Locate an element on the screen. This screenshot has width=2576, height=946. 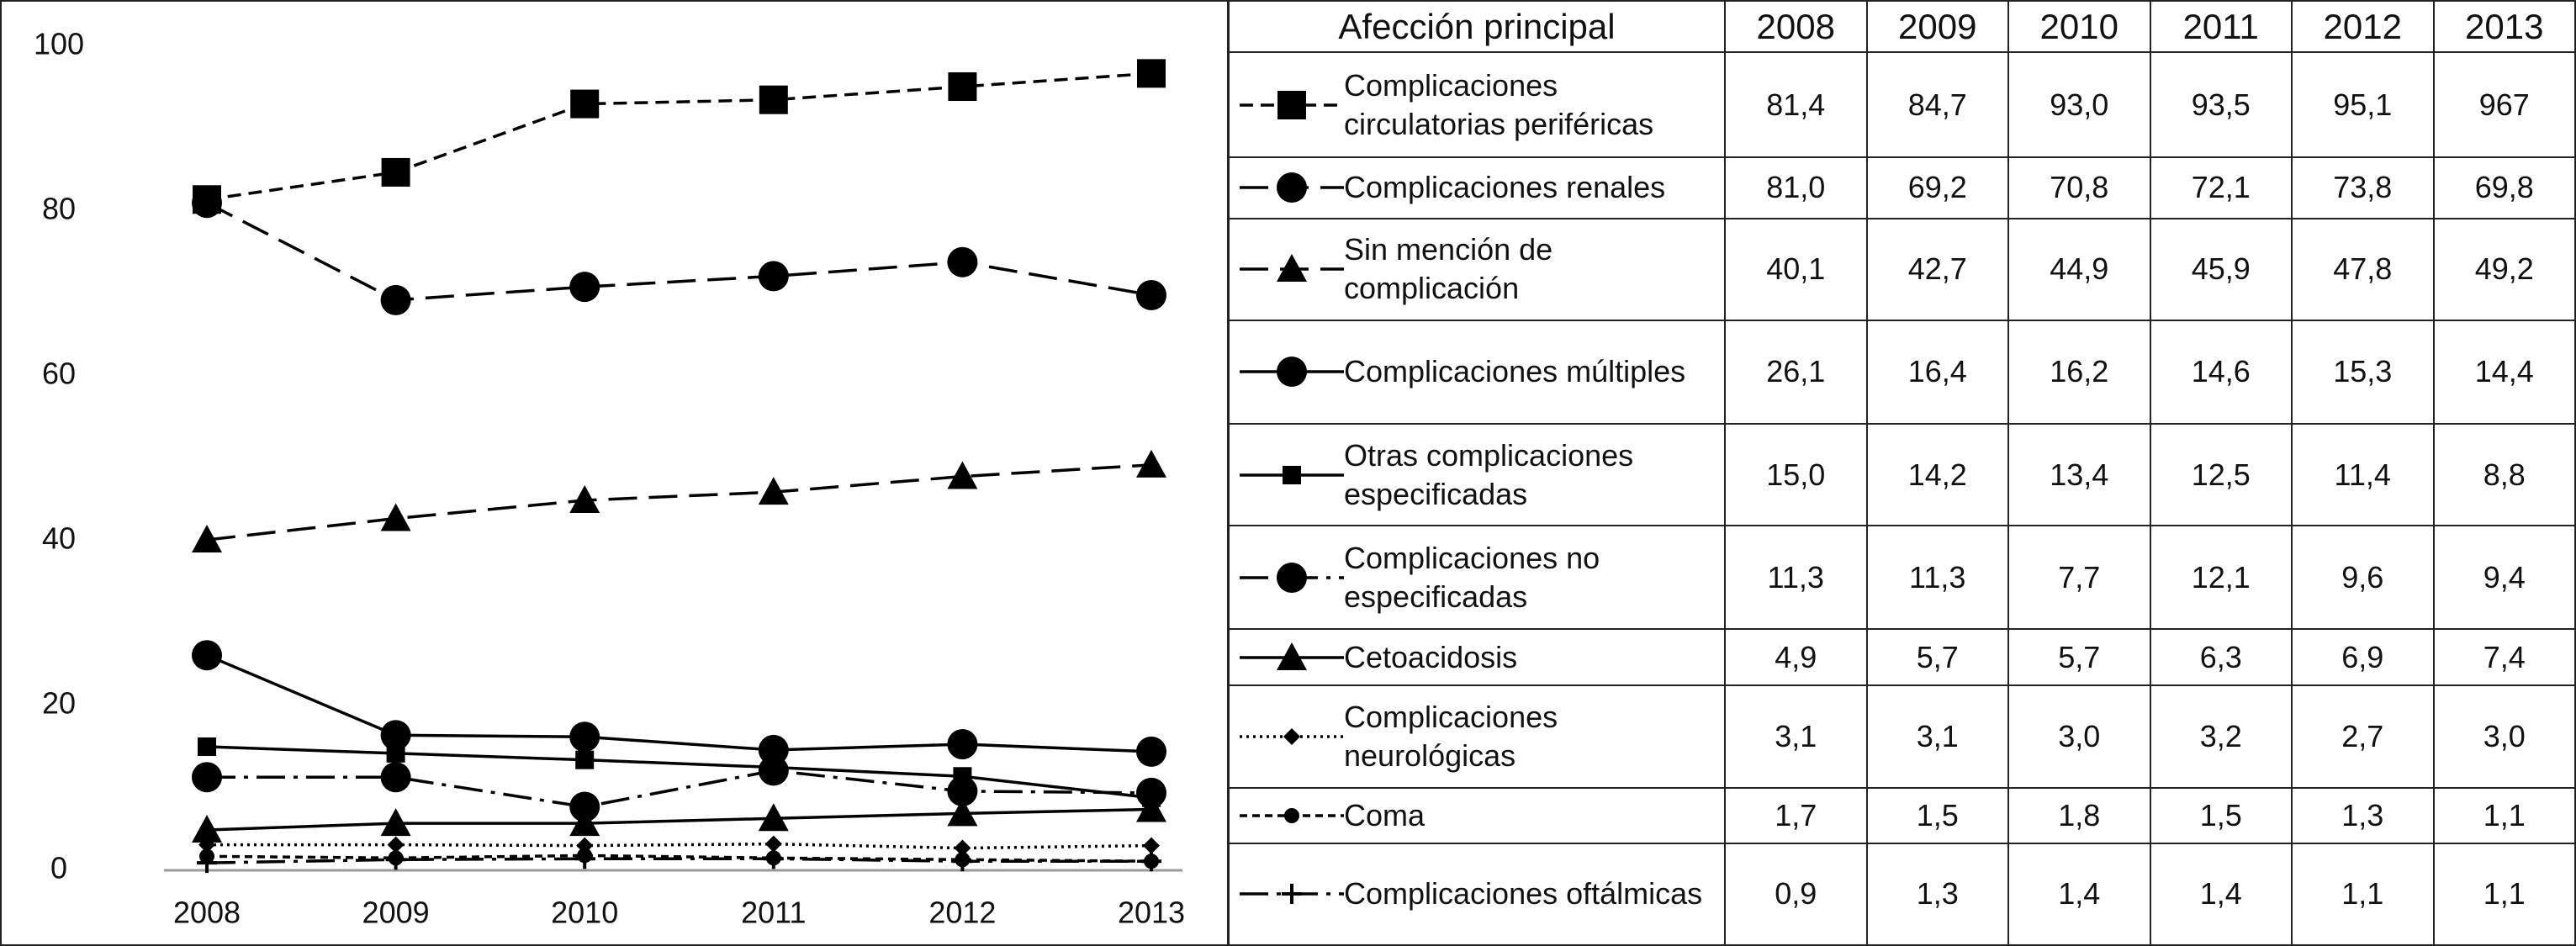
y-tick-label: 40 is located at coordinates (59, 538).